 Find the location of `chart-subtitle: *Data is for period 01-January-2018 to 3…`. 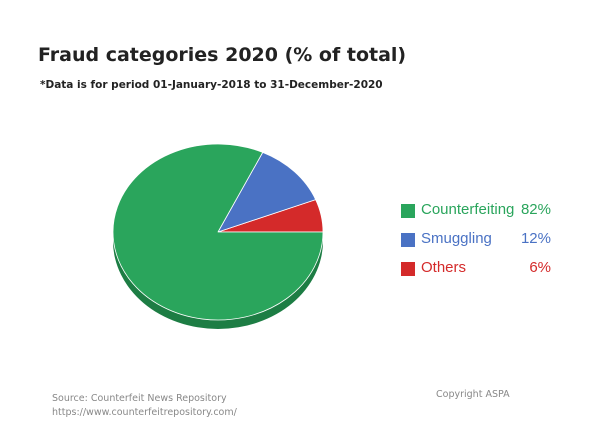

chart-subtitle: *Data is for period 01-January-2018 to 3… is located at coordinates (211, 85).